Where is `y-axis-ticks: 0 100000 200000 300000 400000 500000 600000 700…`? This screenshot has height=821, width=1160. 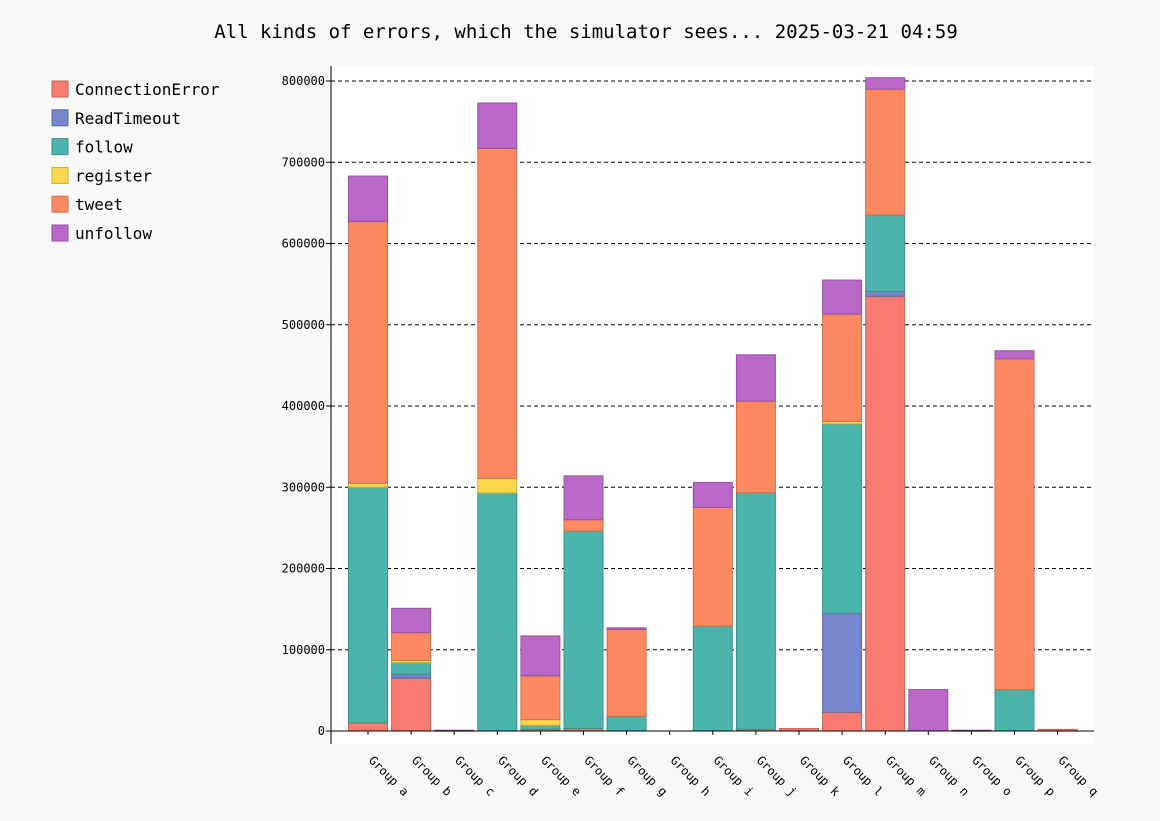 y-axis-ticks: 0 100000 200000 300000 400000 500000 600000 700… is located at coordinates (306, 406).